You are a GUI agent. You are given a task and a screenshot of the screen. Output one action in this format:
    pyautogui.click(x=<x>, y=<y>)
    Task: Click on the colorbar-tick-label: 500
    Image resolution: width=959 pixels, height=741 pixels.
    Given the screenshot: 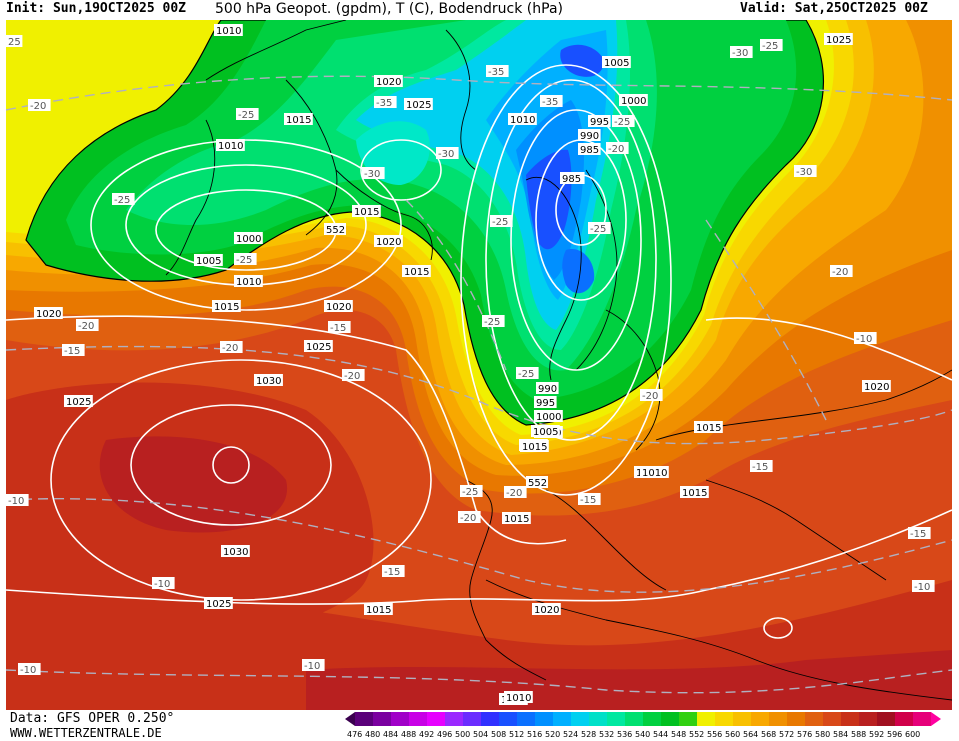 What is the action you would take?
    pyautogui.click(x=462, y=734)
    